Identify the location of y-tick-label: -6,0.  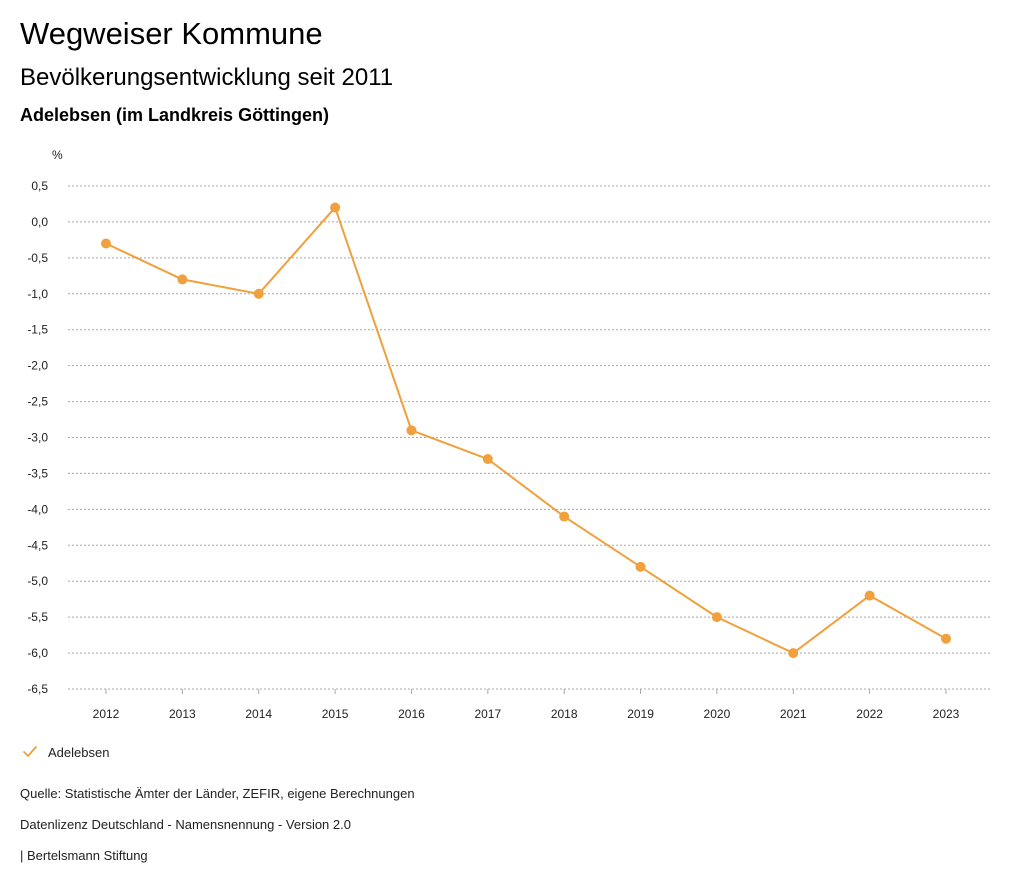
(37, 653).